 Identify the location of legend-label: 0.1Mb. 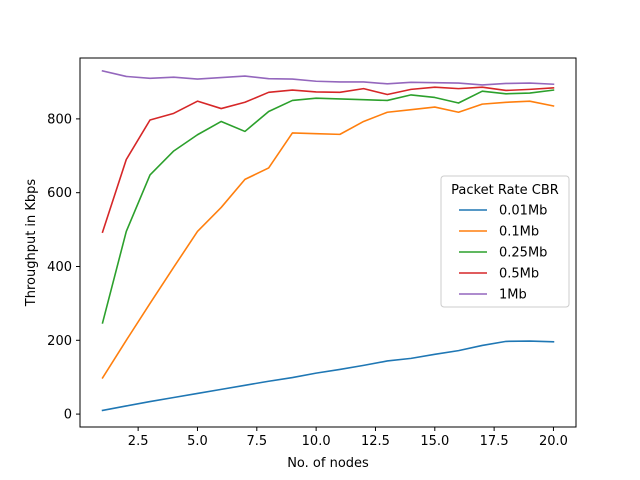
(519, 232).